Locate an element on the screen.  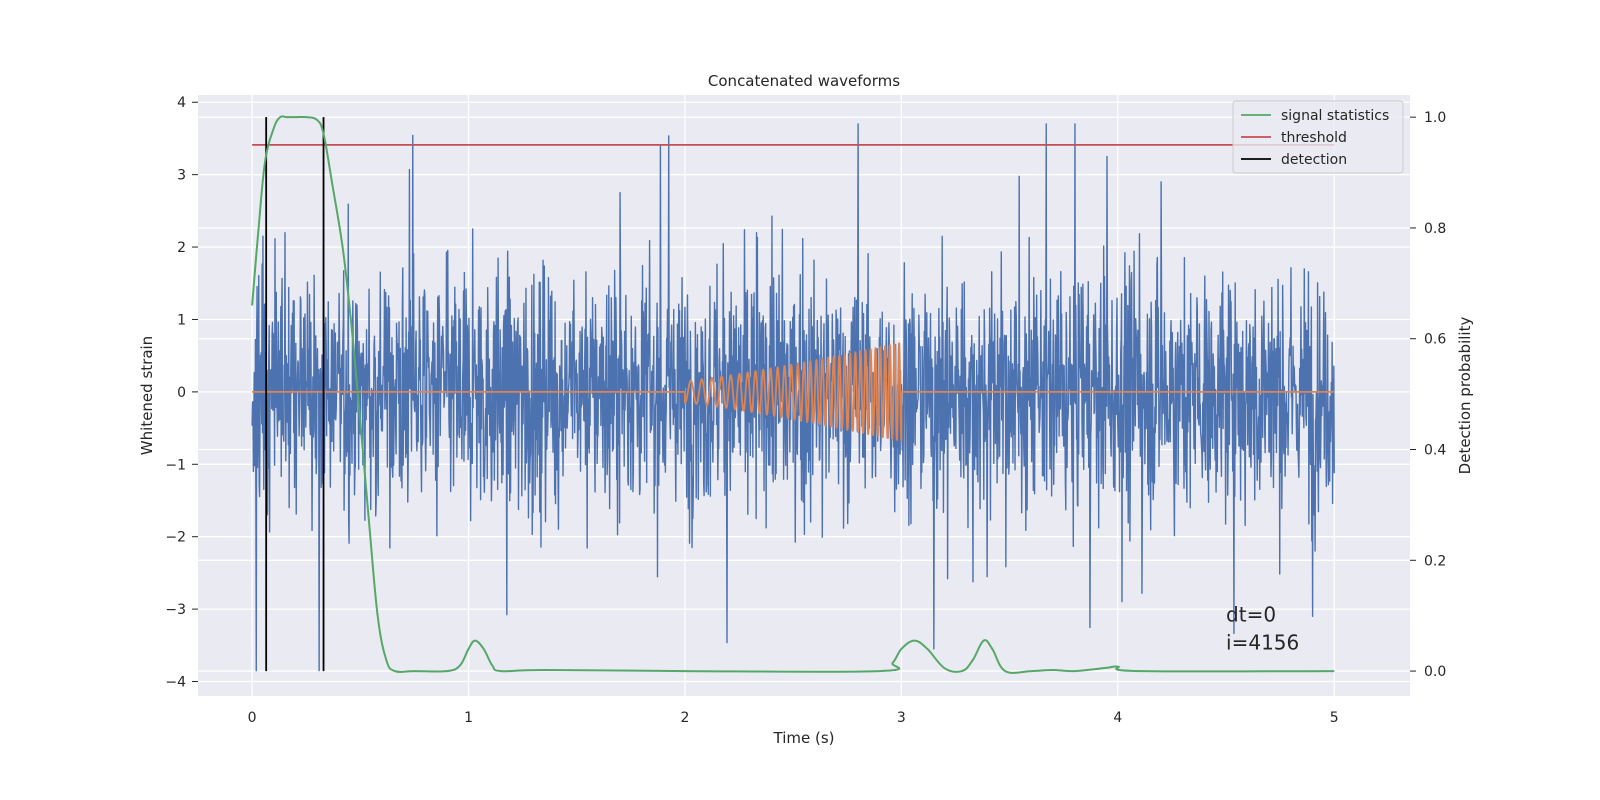
y-tick-label: 1 is located at coordinates (181, 320).